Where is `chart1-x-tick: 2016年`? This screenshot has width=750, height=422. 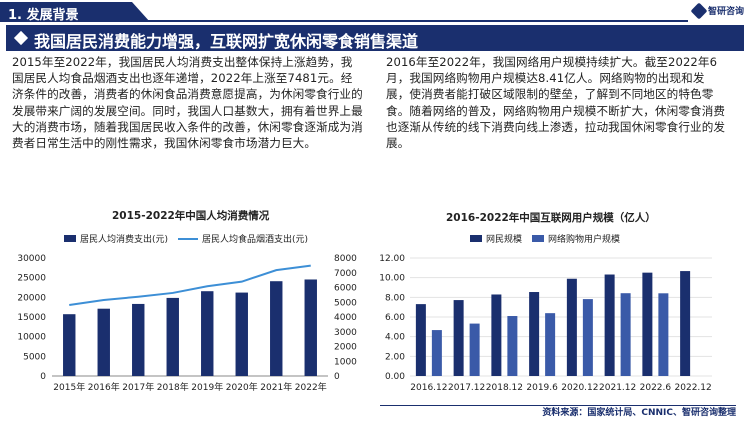 chart1-x-tick: 2016年 is located at coordinates (104, 387).